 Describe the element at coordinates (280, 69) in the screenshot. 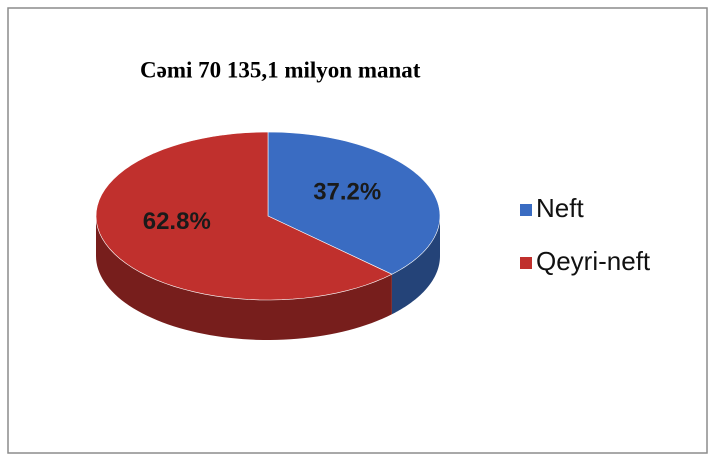

I see `chart-title: Cəmi 70 135,1 milyon manat` at that location.